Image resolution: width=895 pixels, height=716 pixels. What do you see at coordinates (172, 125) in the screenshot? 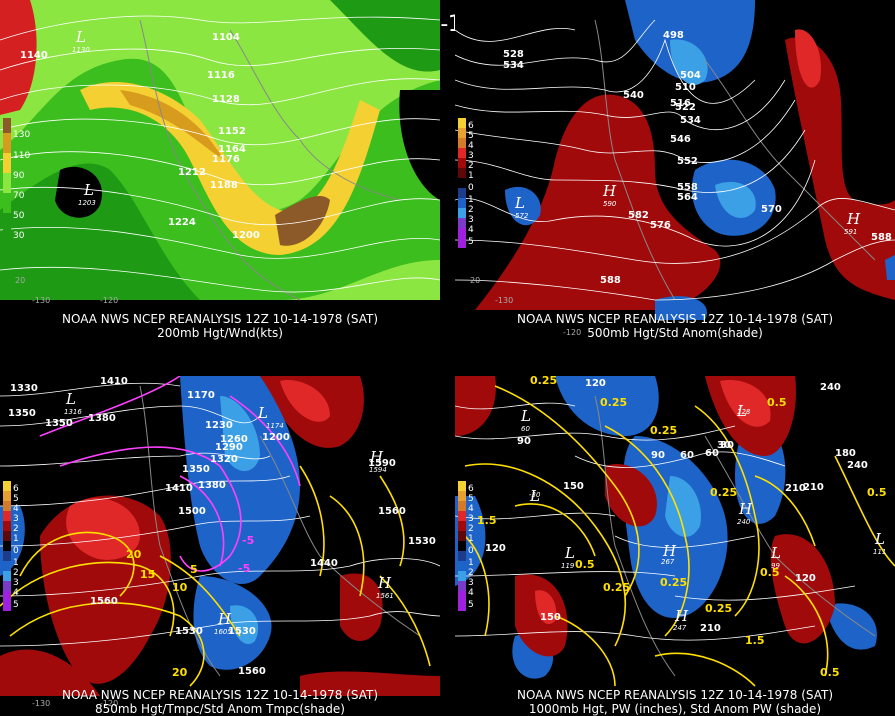
I see `wind-shade-orange` at bounding box center [172, 125].